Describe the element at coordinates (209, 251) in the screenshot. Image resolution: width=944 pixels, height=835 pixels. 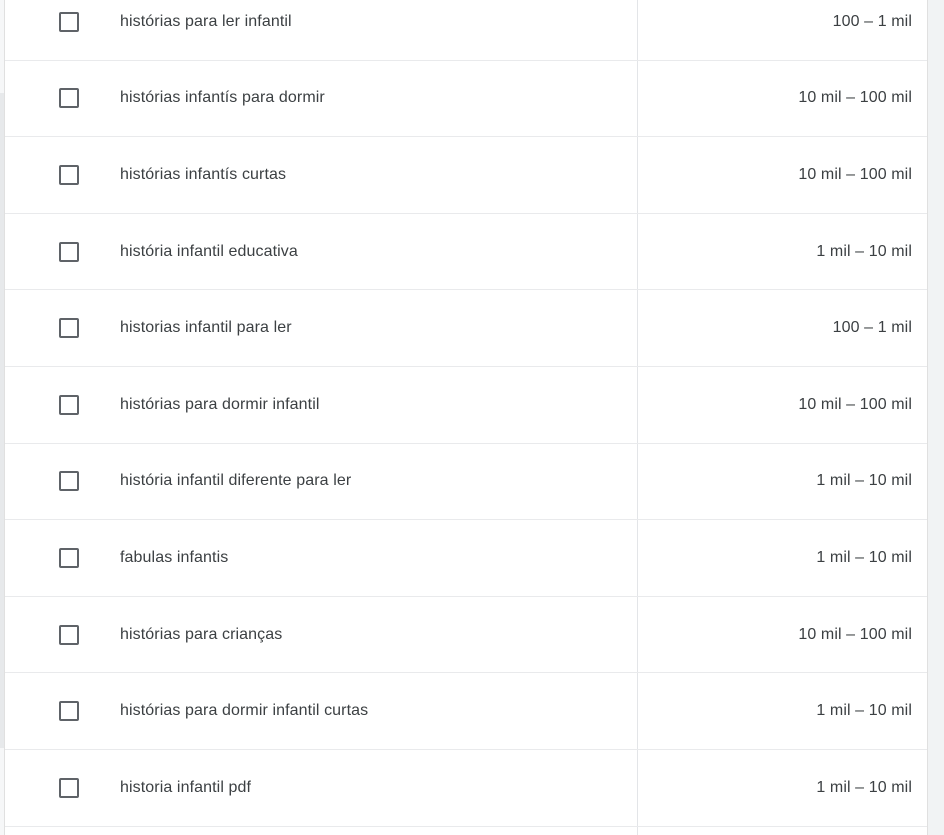
I see `keyword-label: história infantil educativa` at that location.